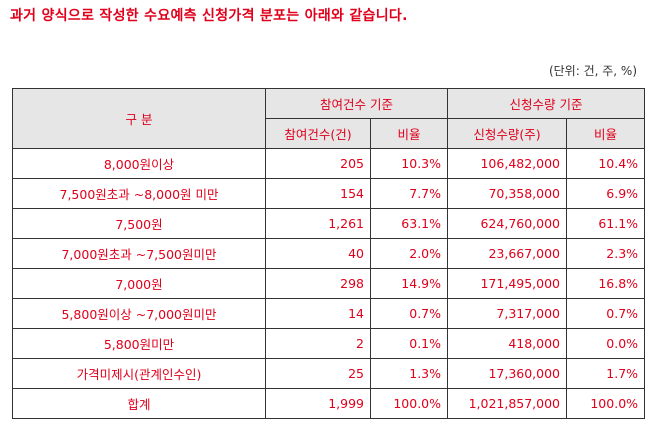  What do you see at coordinates (318, 253) in the screenshot?
I see `participation-count-cell: 40` at bounding box center [318, 253].